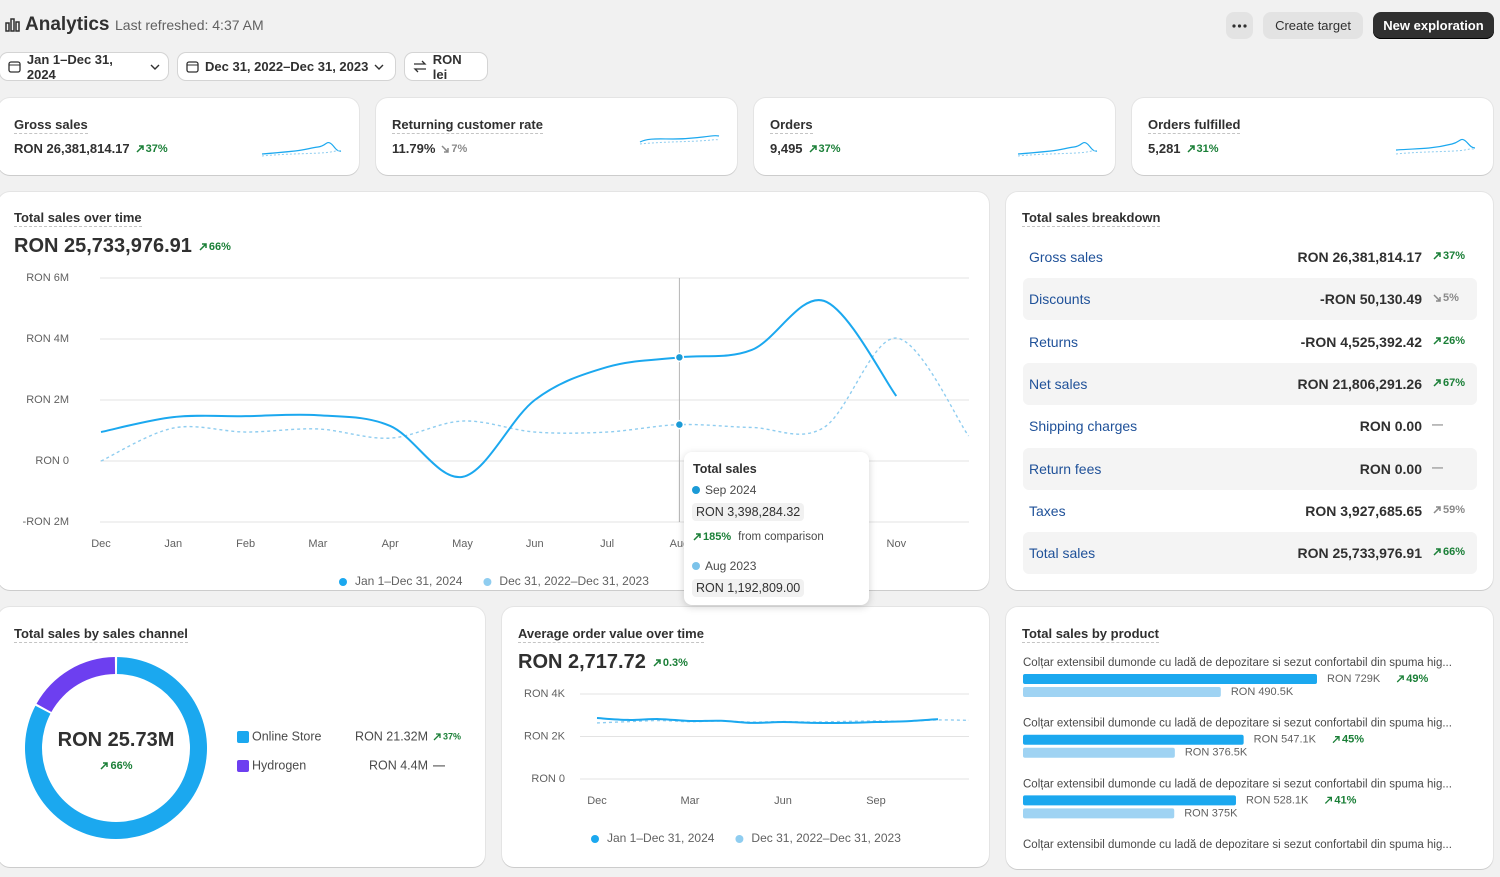 Image resolution: width=1500 pixels, height=877 pixels. I want to click on breakdown-value: RON 21,806,291.26, so click(1359, 383).